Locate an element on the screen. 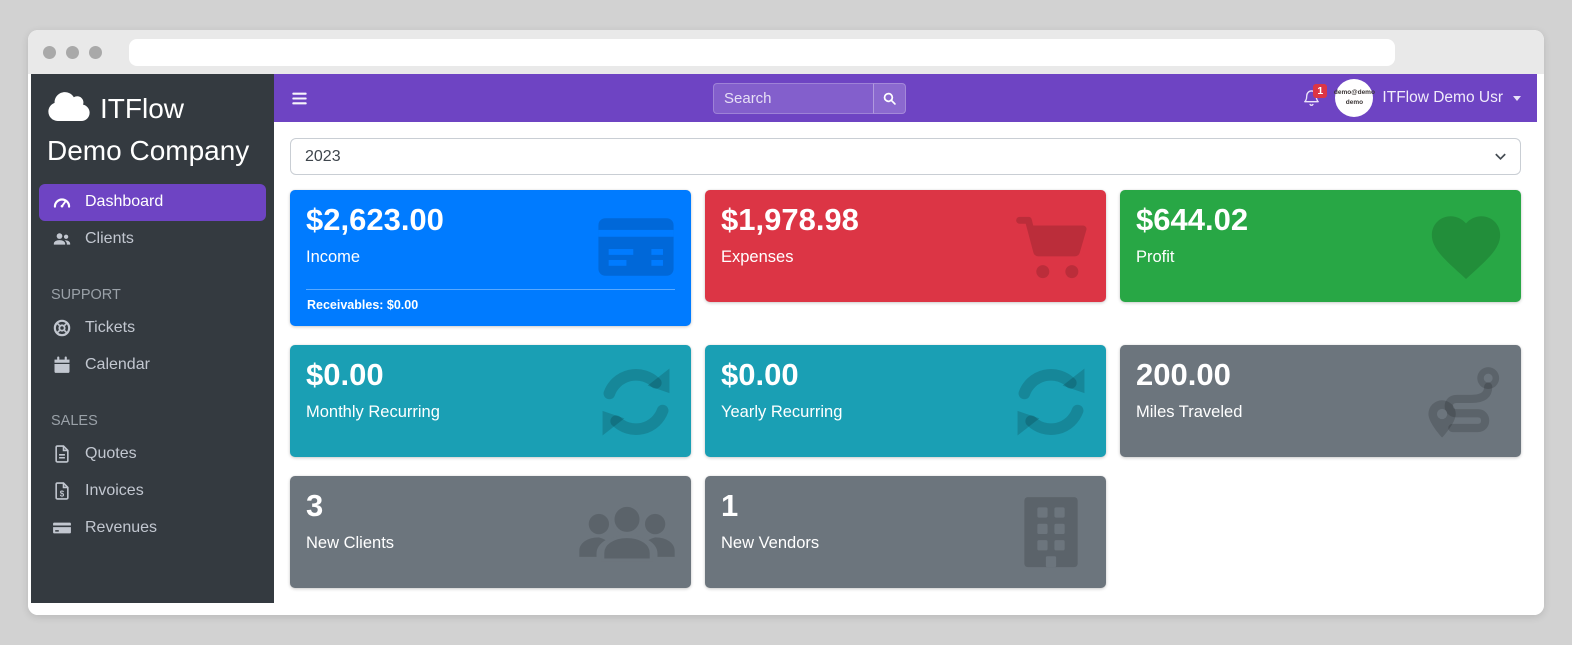  card-label: Monthly Recurring is located at coordinates (373, 411).